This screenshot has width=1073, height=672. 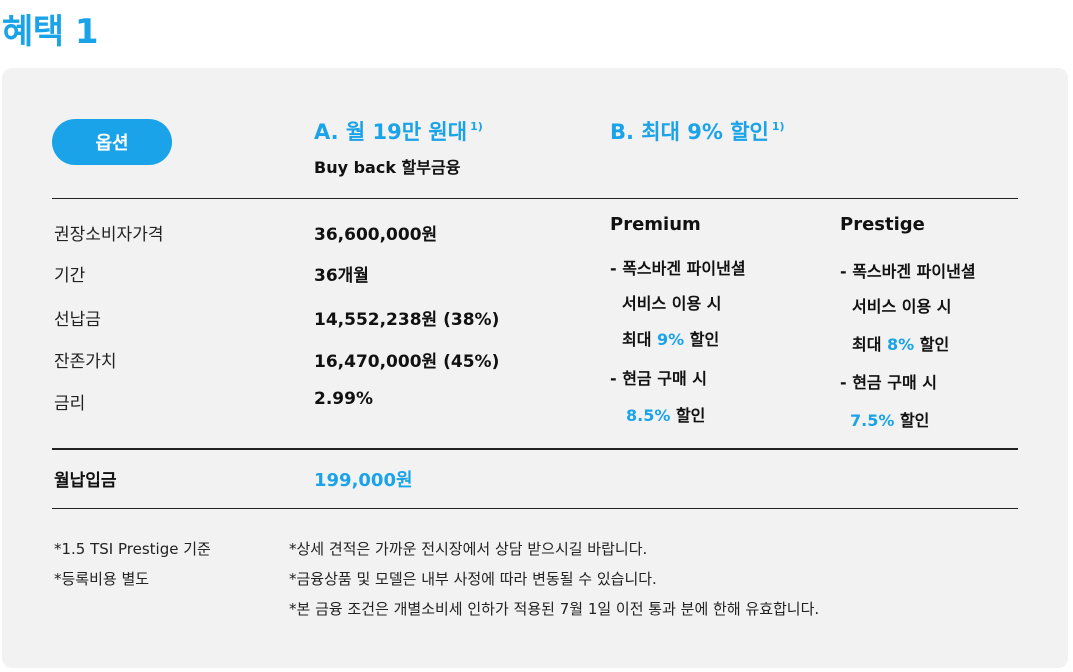 I want to click on note-right-2: *금융상품 및 모델은 내부 사정에 따라 변동될 수 있습니다., so click(x=473, y=579).